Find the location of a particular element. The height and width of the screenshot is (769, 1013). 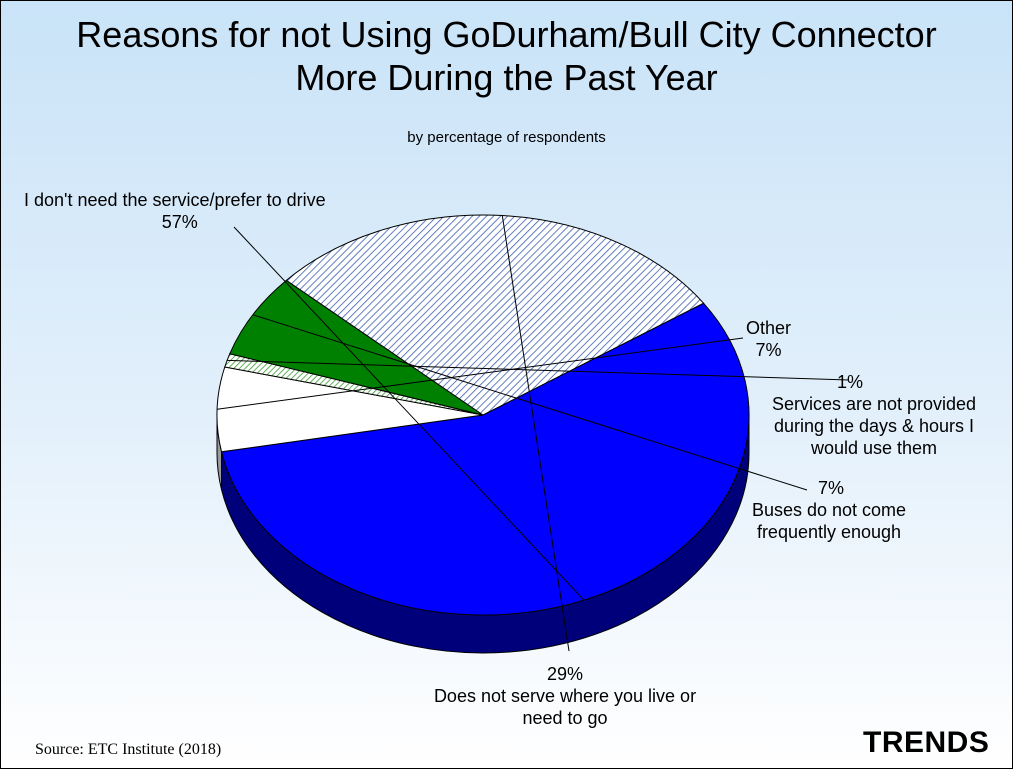

label-services-line-2: during the days & hours I is located at coordinates (874, 426).